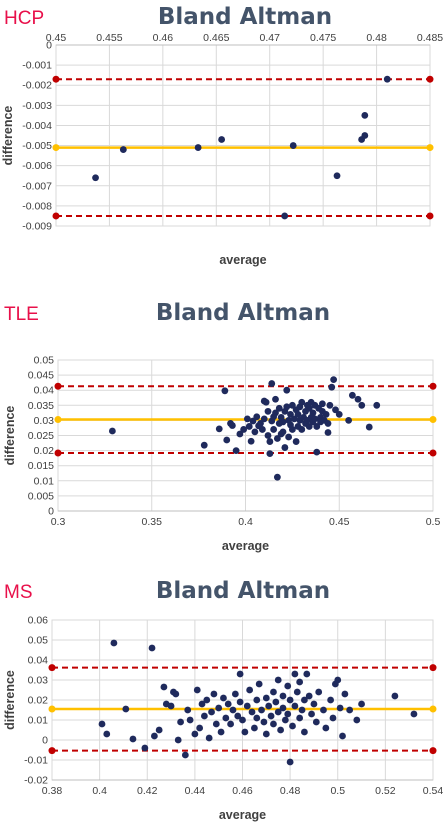 The width and height of the screenshot is (446, 835). What do you see at coordinates (52, 751) in the screenshot?
I see `lower-limit-endpoint` at bounding box center [52, 751].